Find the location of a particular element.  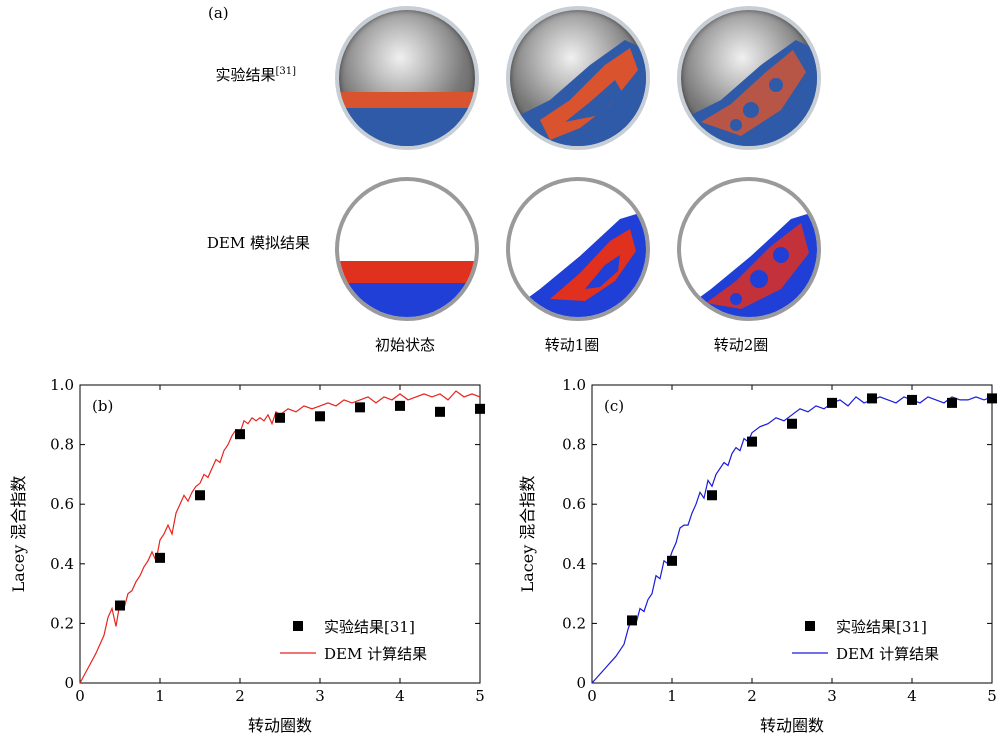

column-label-two-turns: 转动2圈 is located at coordinates (741, 345).